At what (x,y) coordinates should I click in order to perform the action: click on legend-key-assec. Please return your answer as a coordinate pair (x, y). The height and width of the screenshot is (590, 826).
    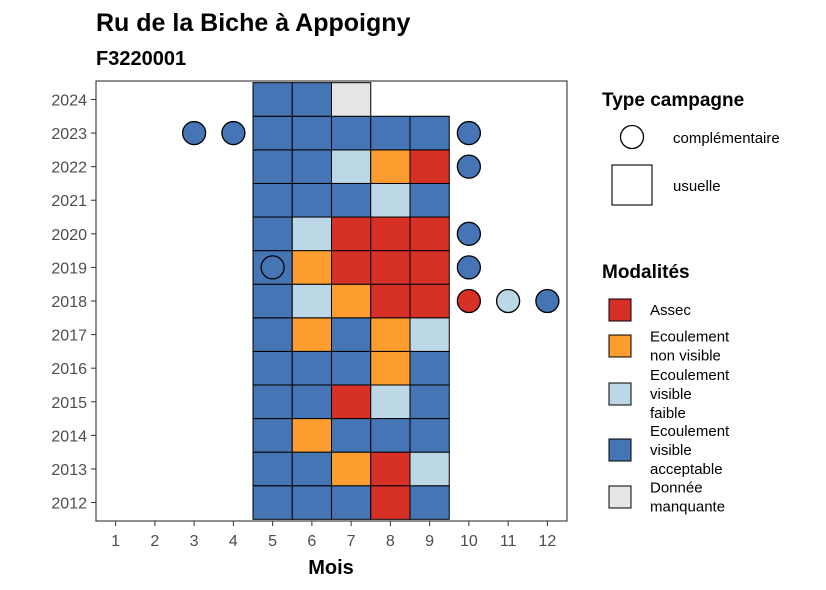
    Looking at the image, I should click on (620, 310).